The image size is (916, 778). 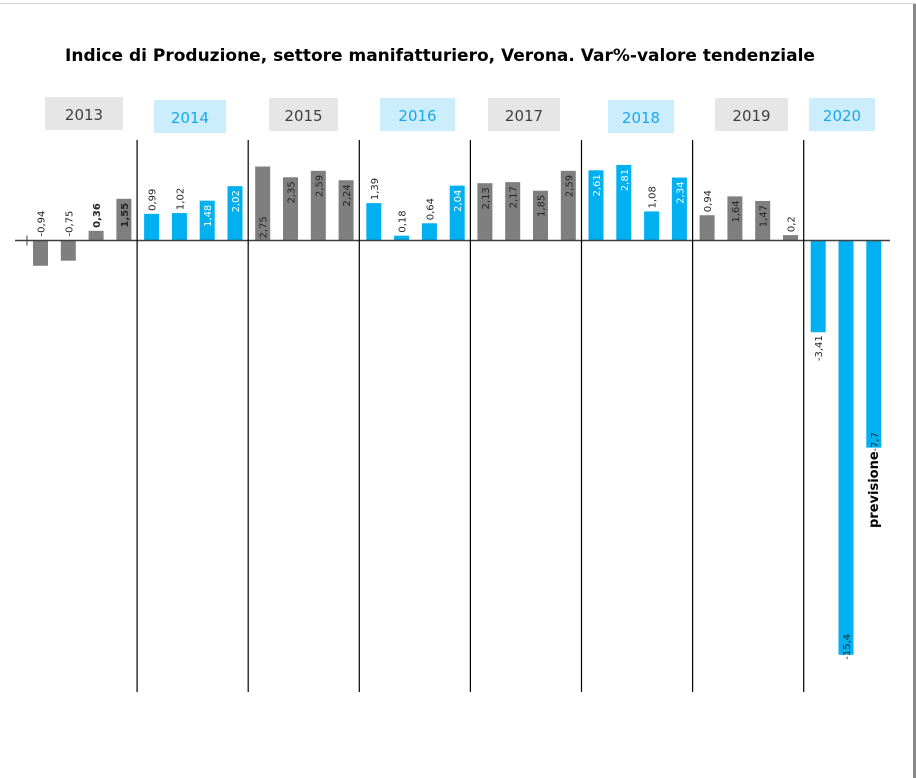 I want to click on data-label: 1,85, so click(x=542, y=206).